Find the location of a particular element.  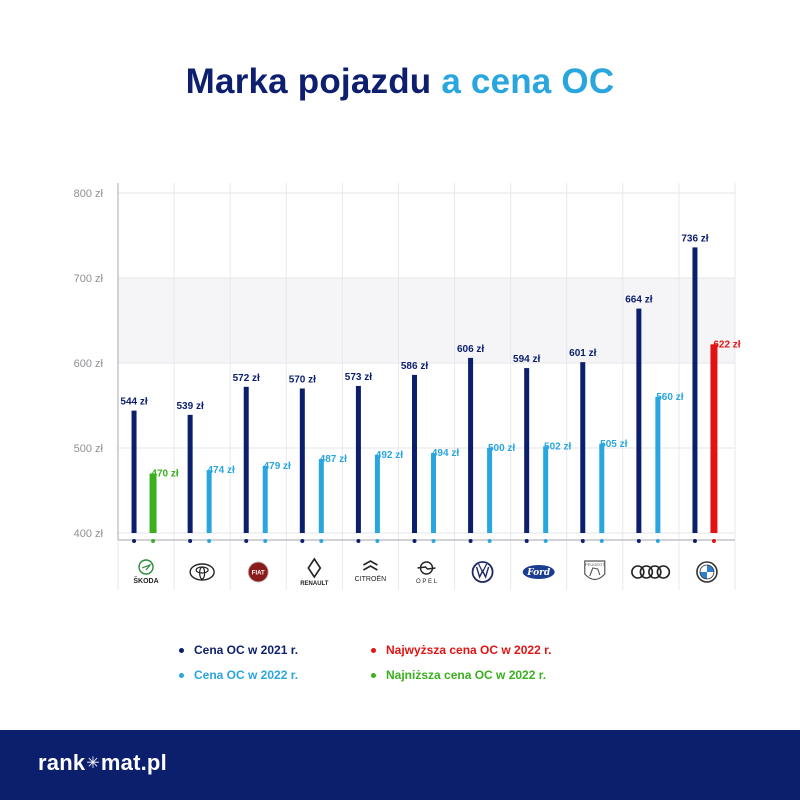

renault-logo-icon: RENAULT is located at coordinates (314, 572).